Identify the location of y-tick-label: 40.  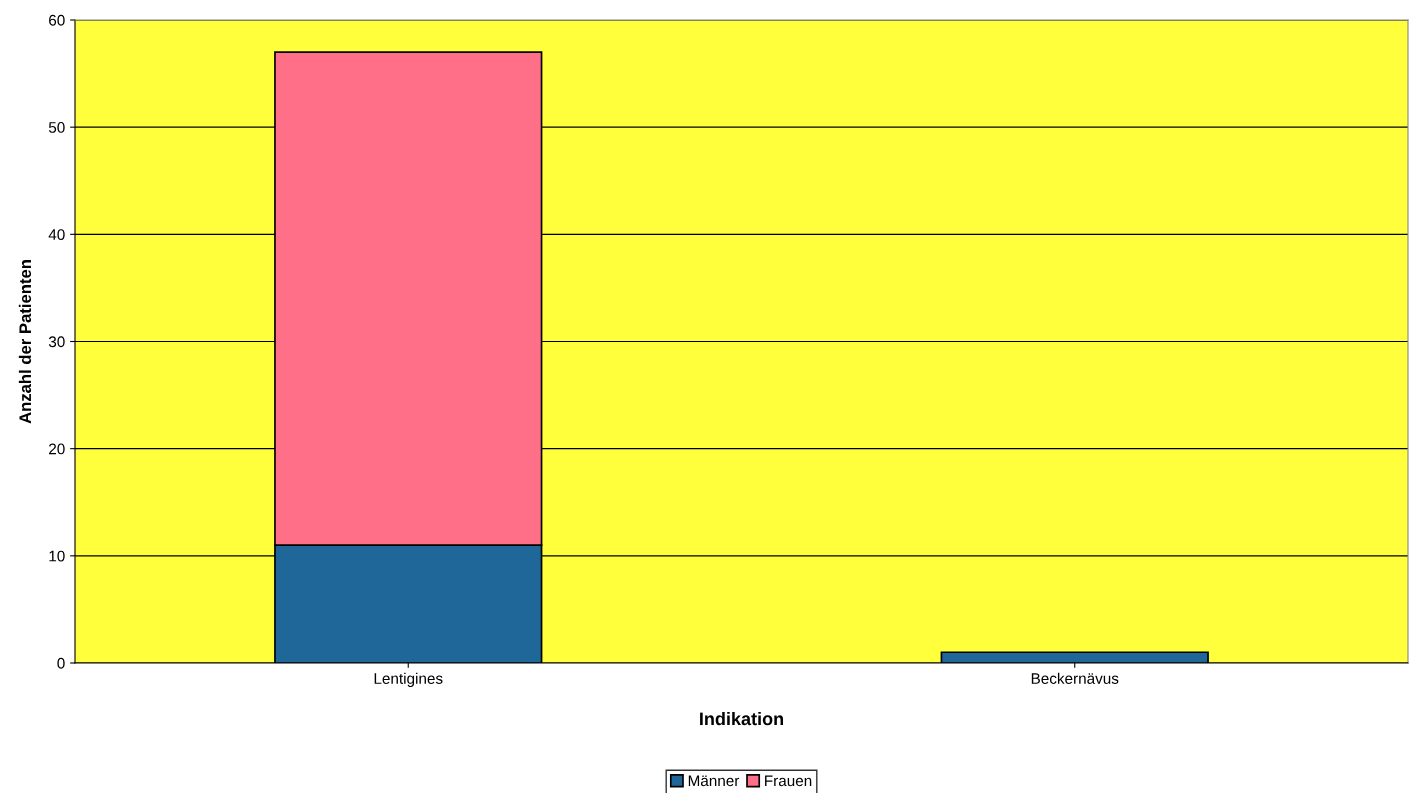
(56, 235).